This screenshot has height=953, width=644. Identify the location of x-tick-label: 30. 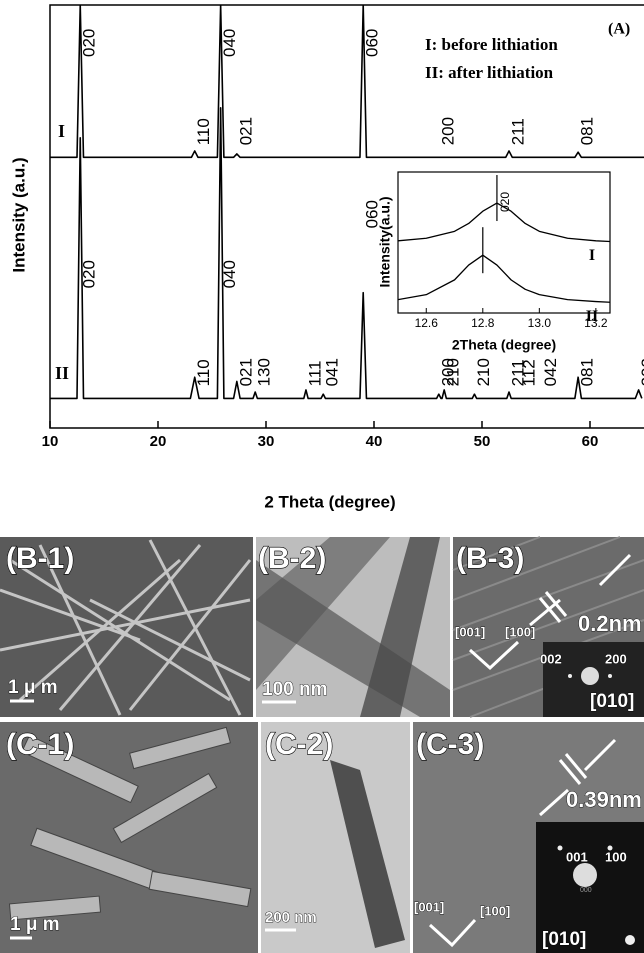
(266, 441).